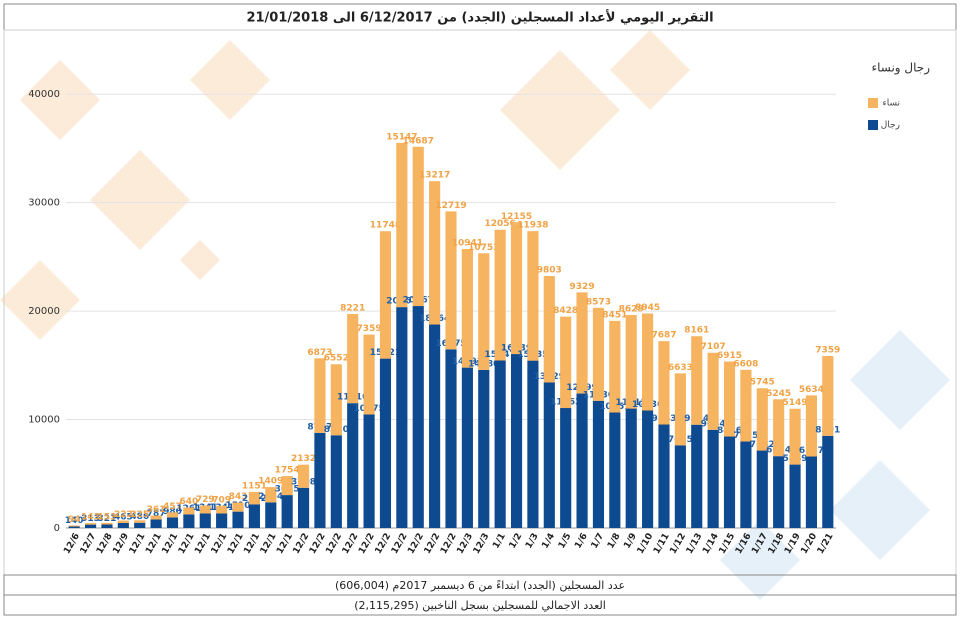  I want to click on value-label: 313, so click(90, 519).